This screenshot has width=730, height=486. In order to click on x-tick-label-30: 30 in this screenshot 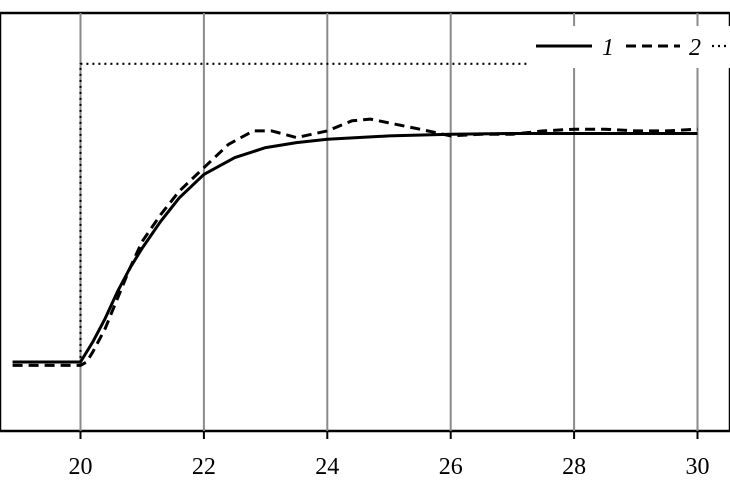, I will do `click(698, 467)`.